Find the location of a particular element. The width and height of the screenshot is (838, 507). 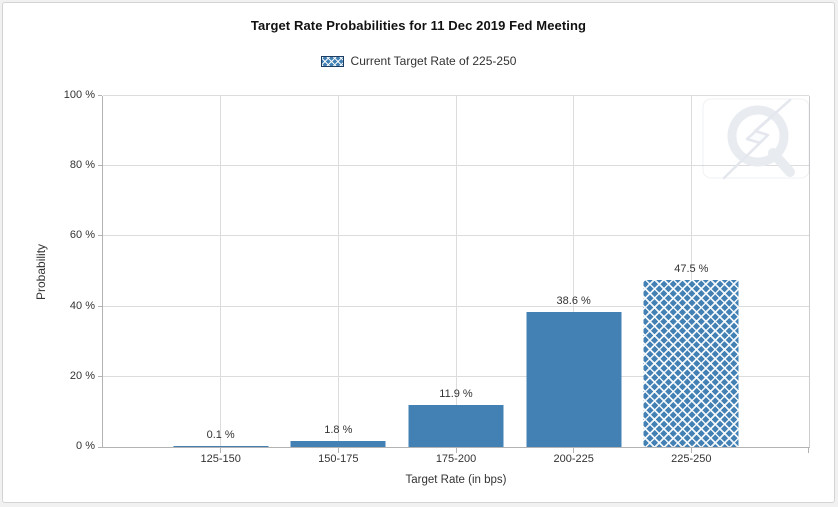

x-category-label: 150-175 is located at coordinates (338, 459).